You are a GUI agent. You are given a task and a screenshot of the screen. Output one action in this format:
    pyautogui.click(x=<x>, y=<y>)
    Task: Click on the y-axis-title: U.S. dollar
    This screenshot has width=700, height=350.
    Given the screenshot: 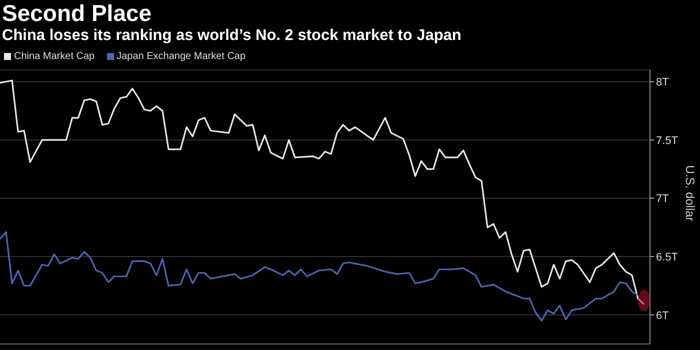 What is the action you would take?
    pyautogui.click(x=690, y=193)
    